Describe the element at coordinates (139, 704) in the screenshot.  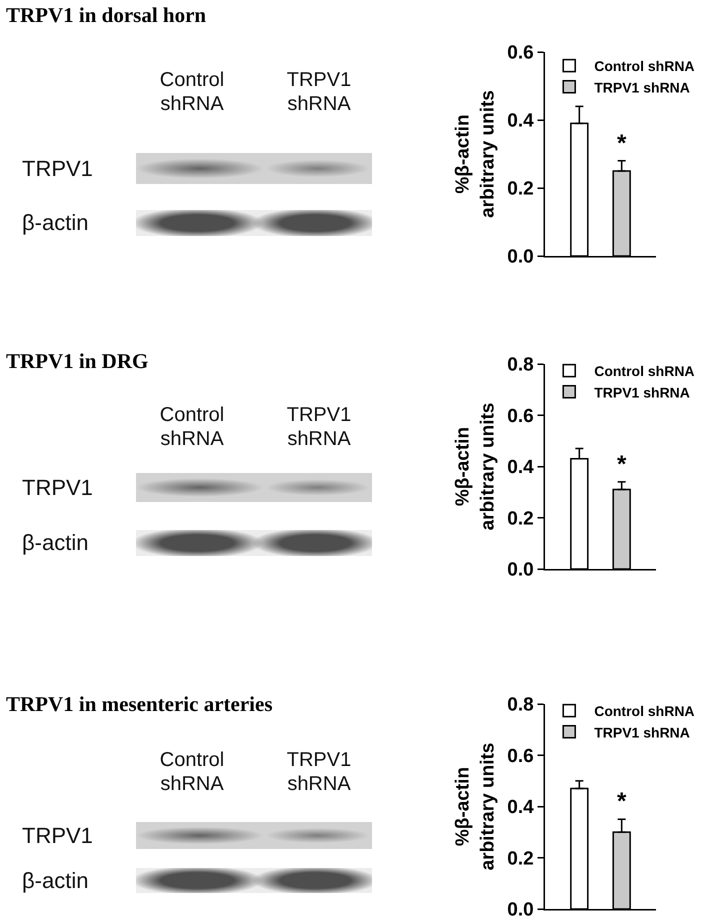
I see `text: TRPV1 in mesenteric arteries` at that location.